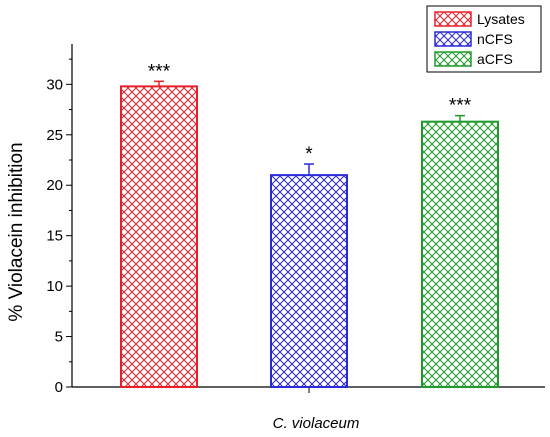 The height and width of the screenshot is (437, 550). What do you see at coordinates (54, 185) in the screenshot?
I see `y-tick-label: 20` at bounding box center [54, 185].